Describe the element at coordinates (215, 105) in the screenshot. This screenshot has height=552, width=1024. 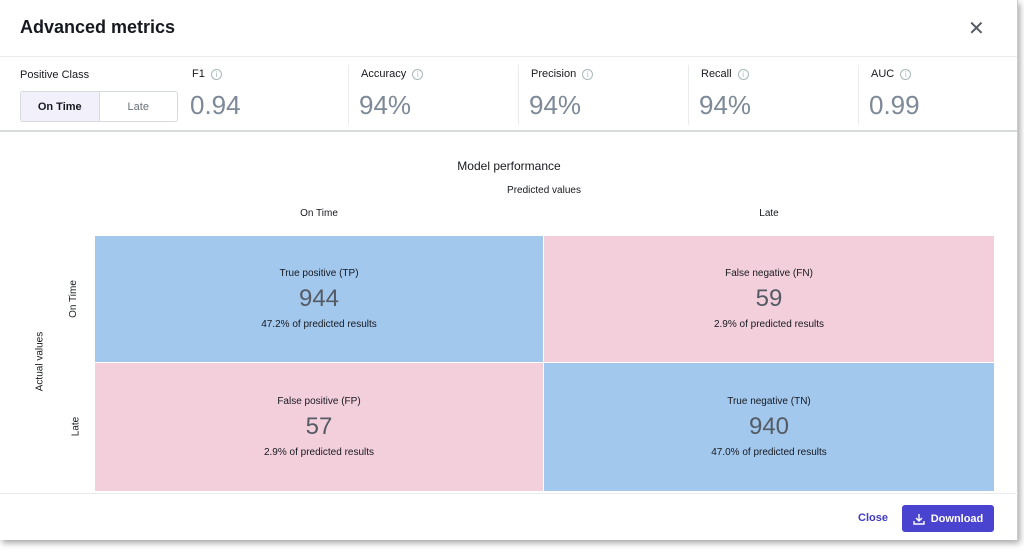
I see `metric-value: 0.94` at that location.